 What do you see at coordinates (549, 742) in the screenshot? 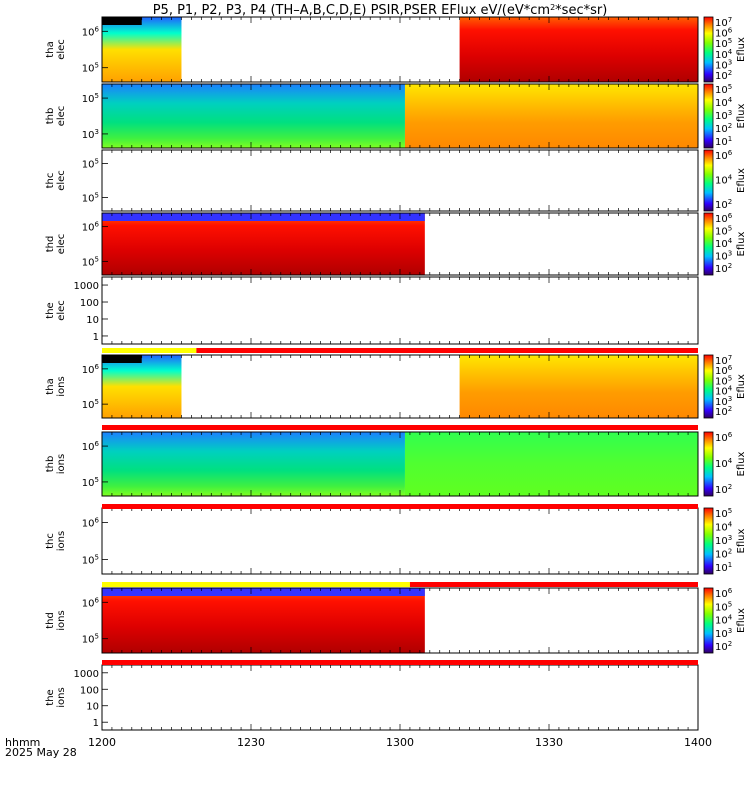
I see `x-tick-label: 1330` at bounding box center [549, 742].